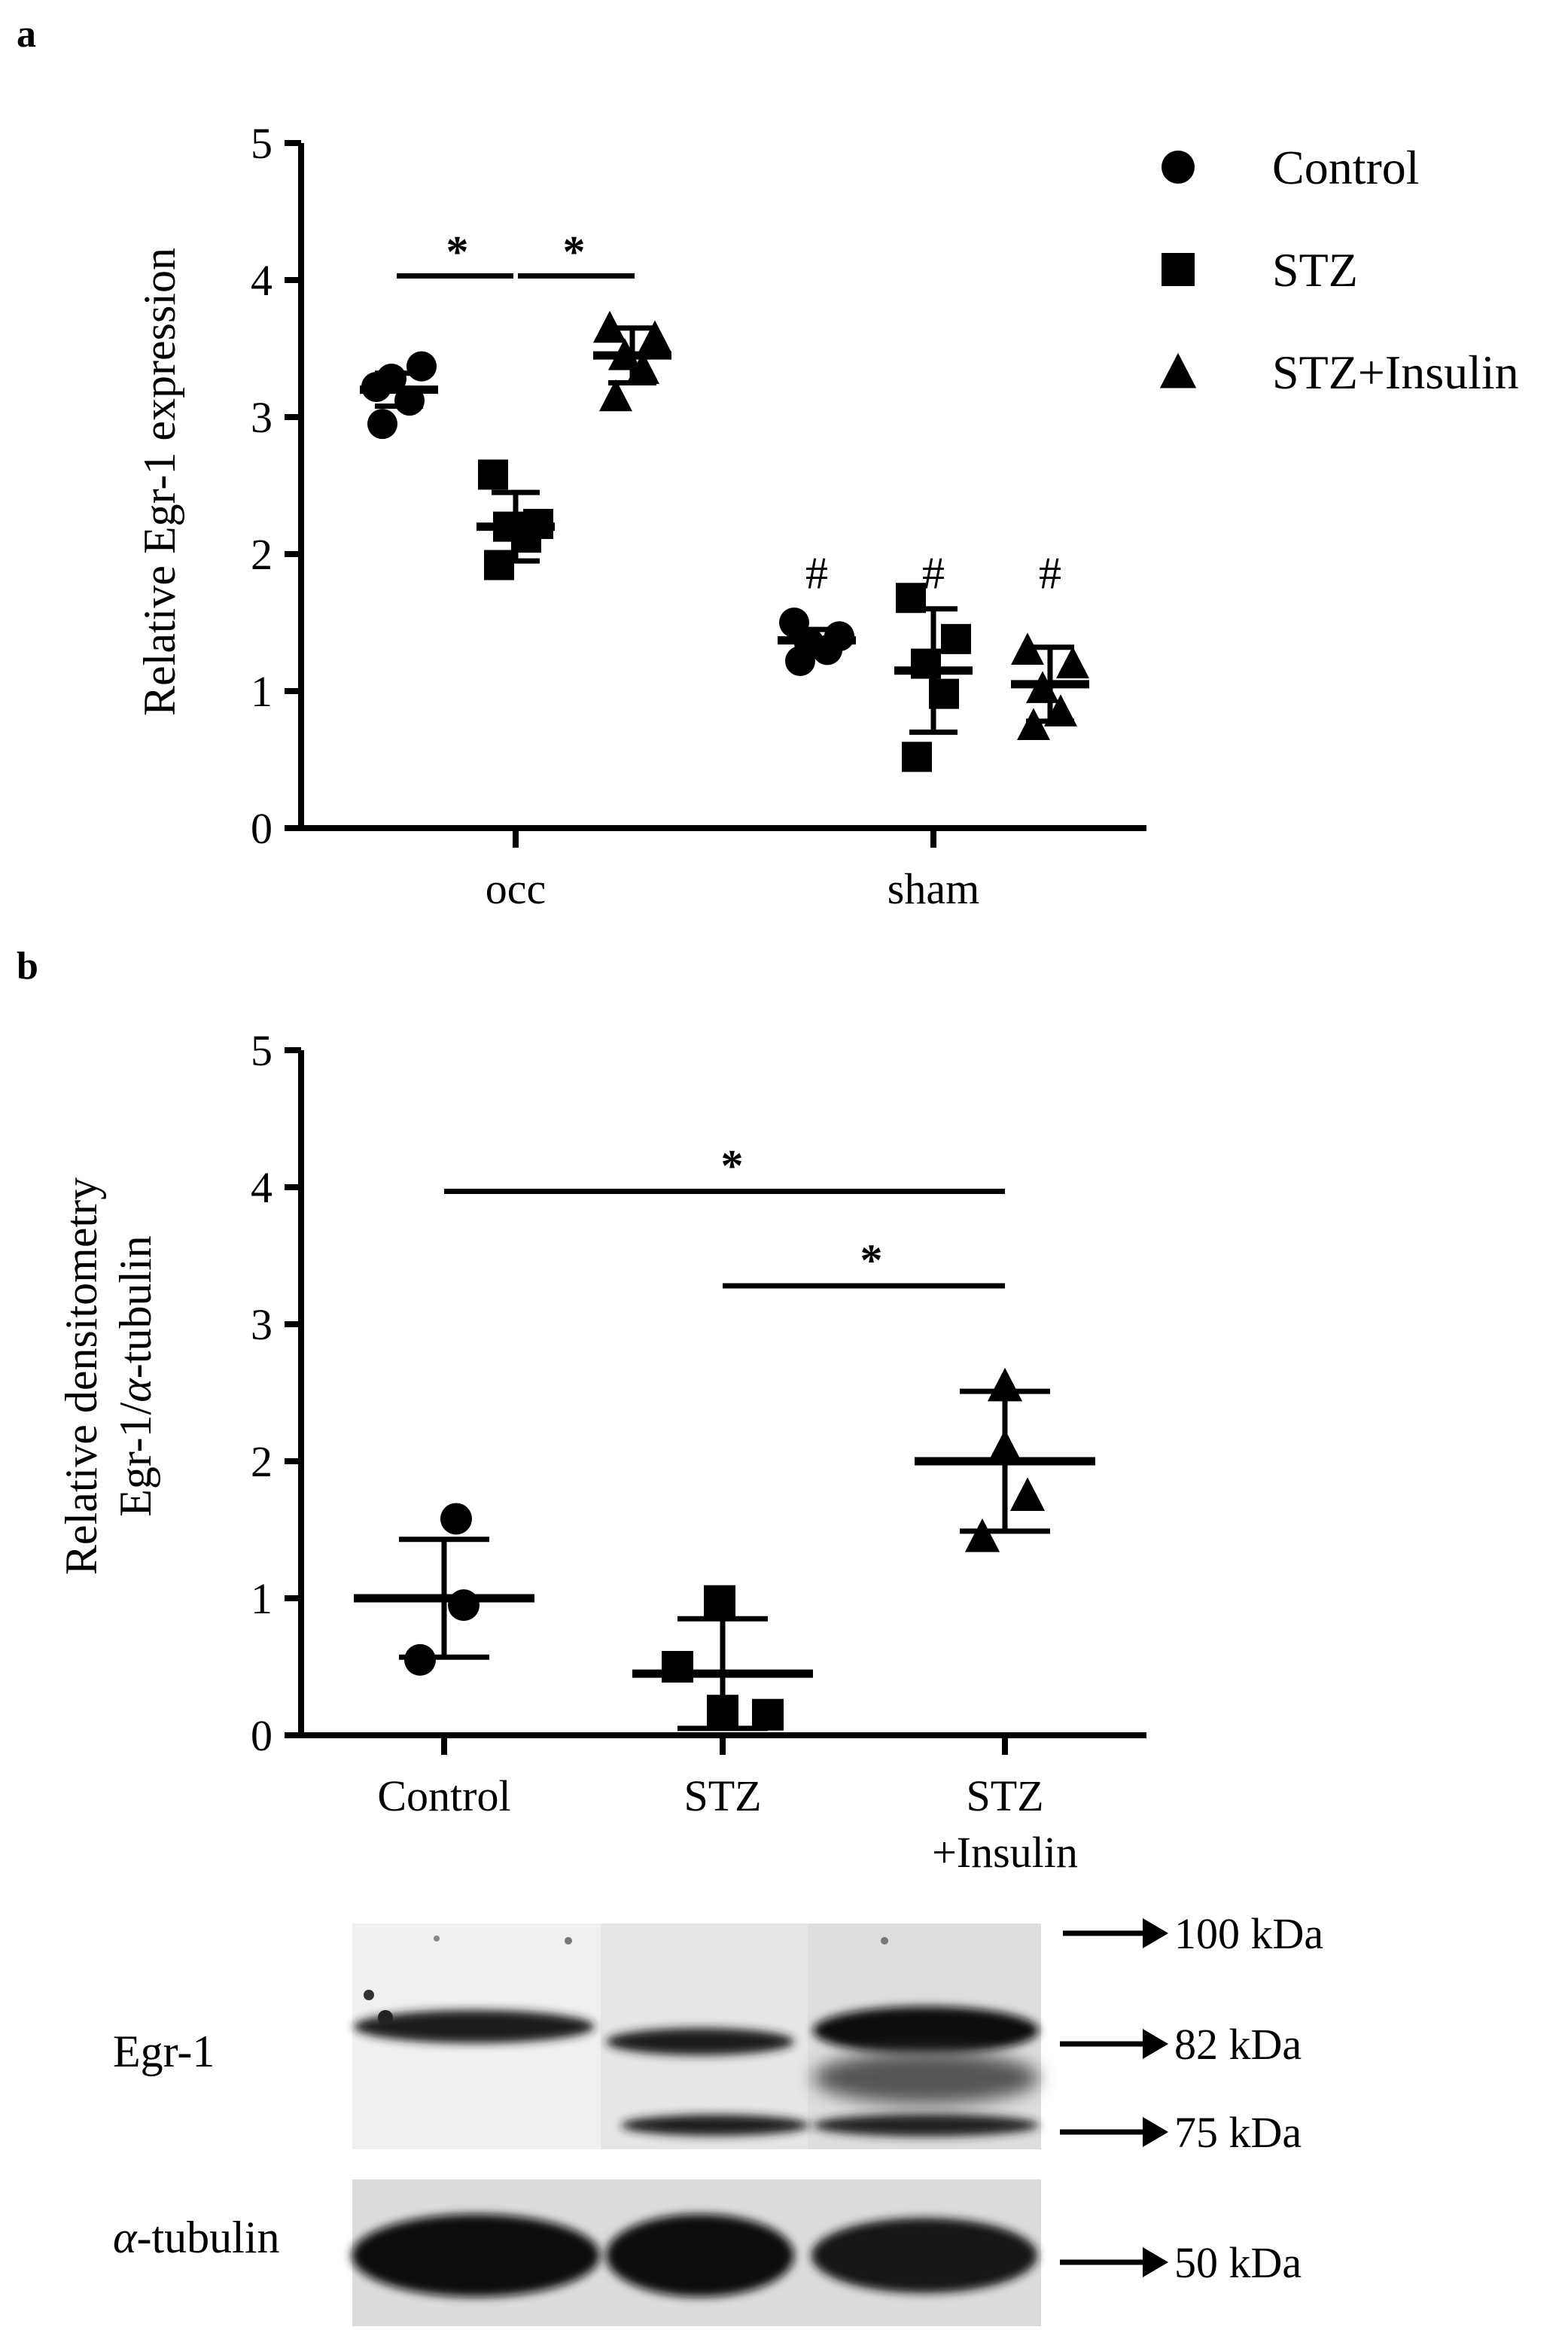 Image resolution: width=1568 pixels, height=2330 pixels. Describe the element at coordinates (261, 1599) in the screenshot. I see `chart-b-y-tick-label: 1` at that location.